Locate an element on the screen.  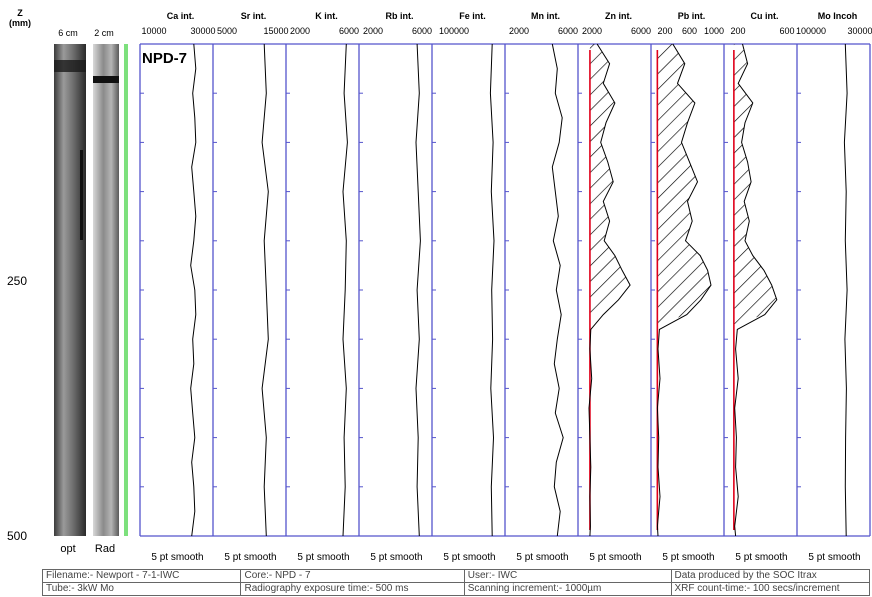
optical-core-dark-band is located at coordinates (70, 66).